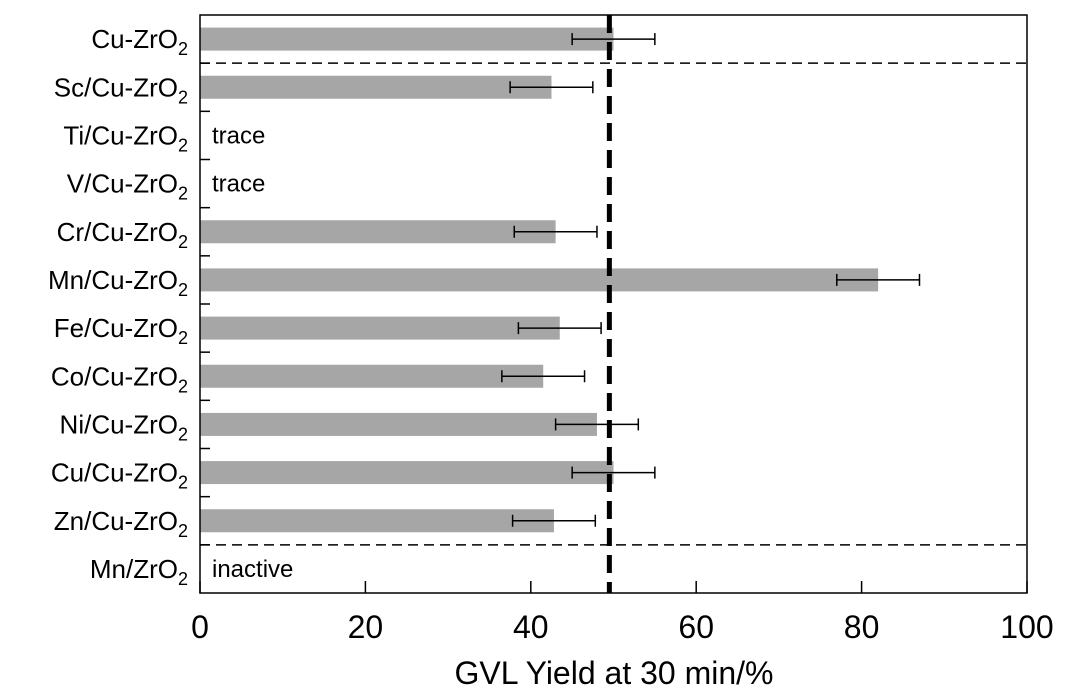  I want to click on x-tick-label-40: 40, so click(531, 627).